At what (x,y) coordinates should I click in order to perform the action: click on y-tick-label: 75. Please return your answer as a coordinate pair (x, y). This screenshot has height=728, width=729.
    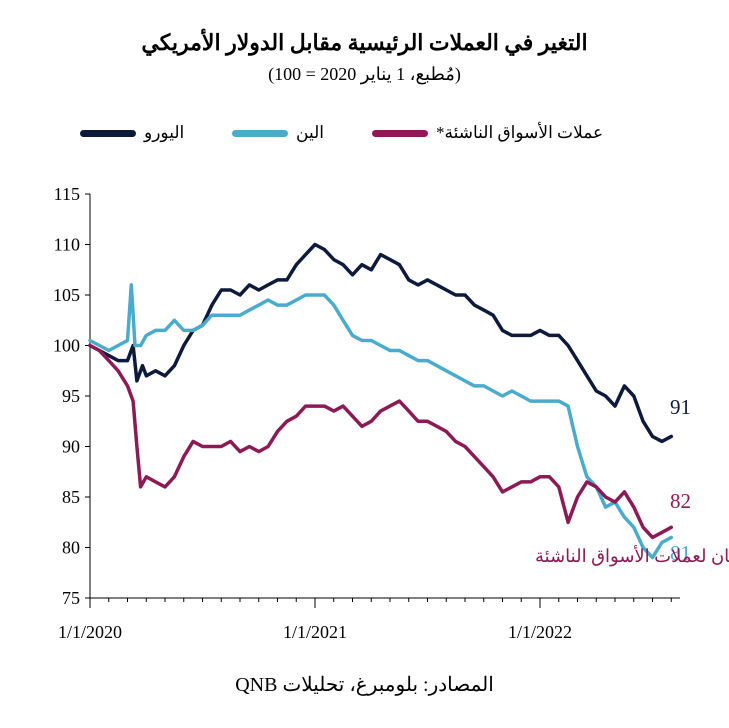
    Looking at the image, I should click on (71, 598).